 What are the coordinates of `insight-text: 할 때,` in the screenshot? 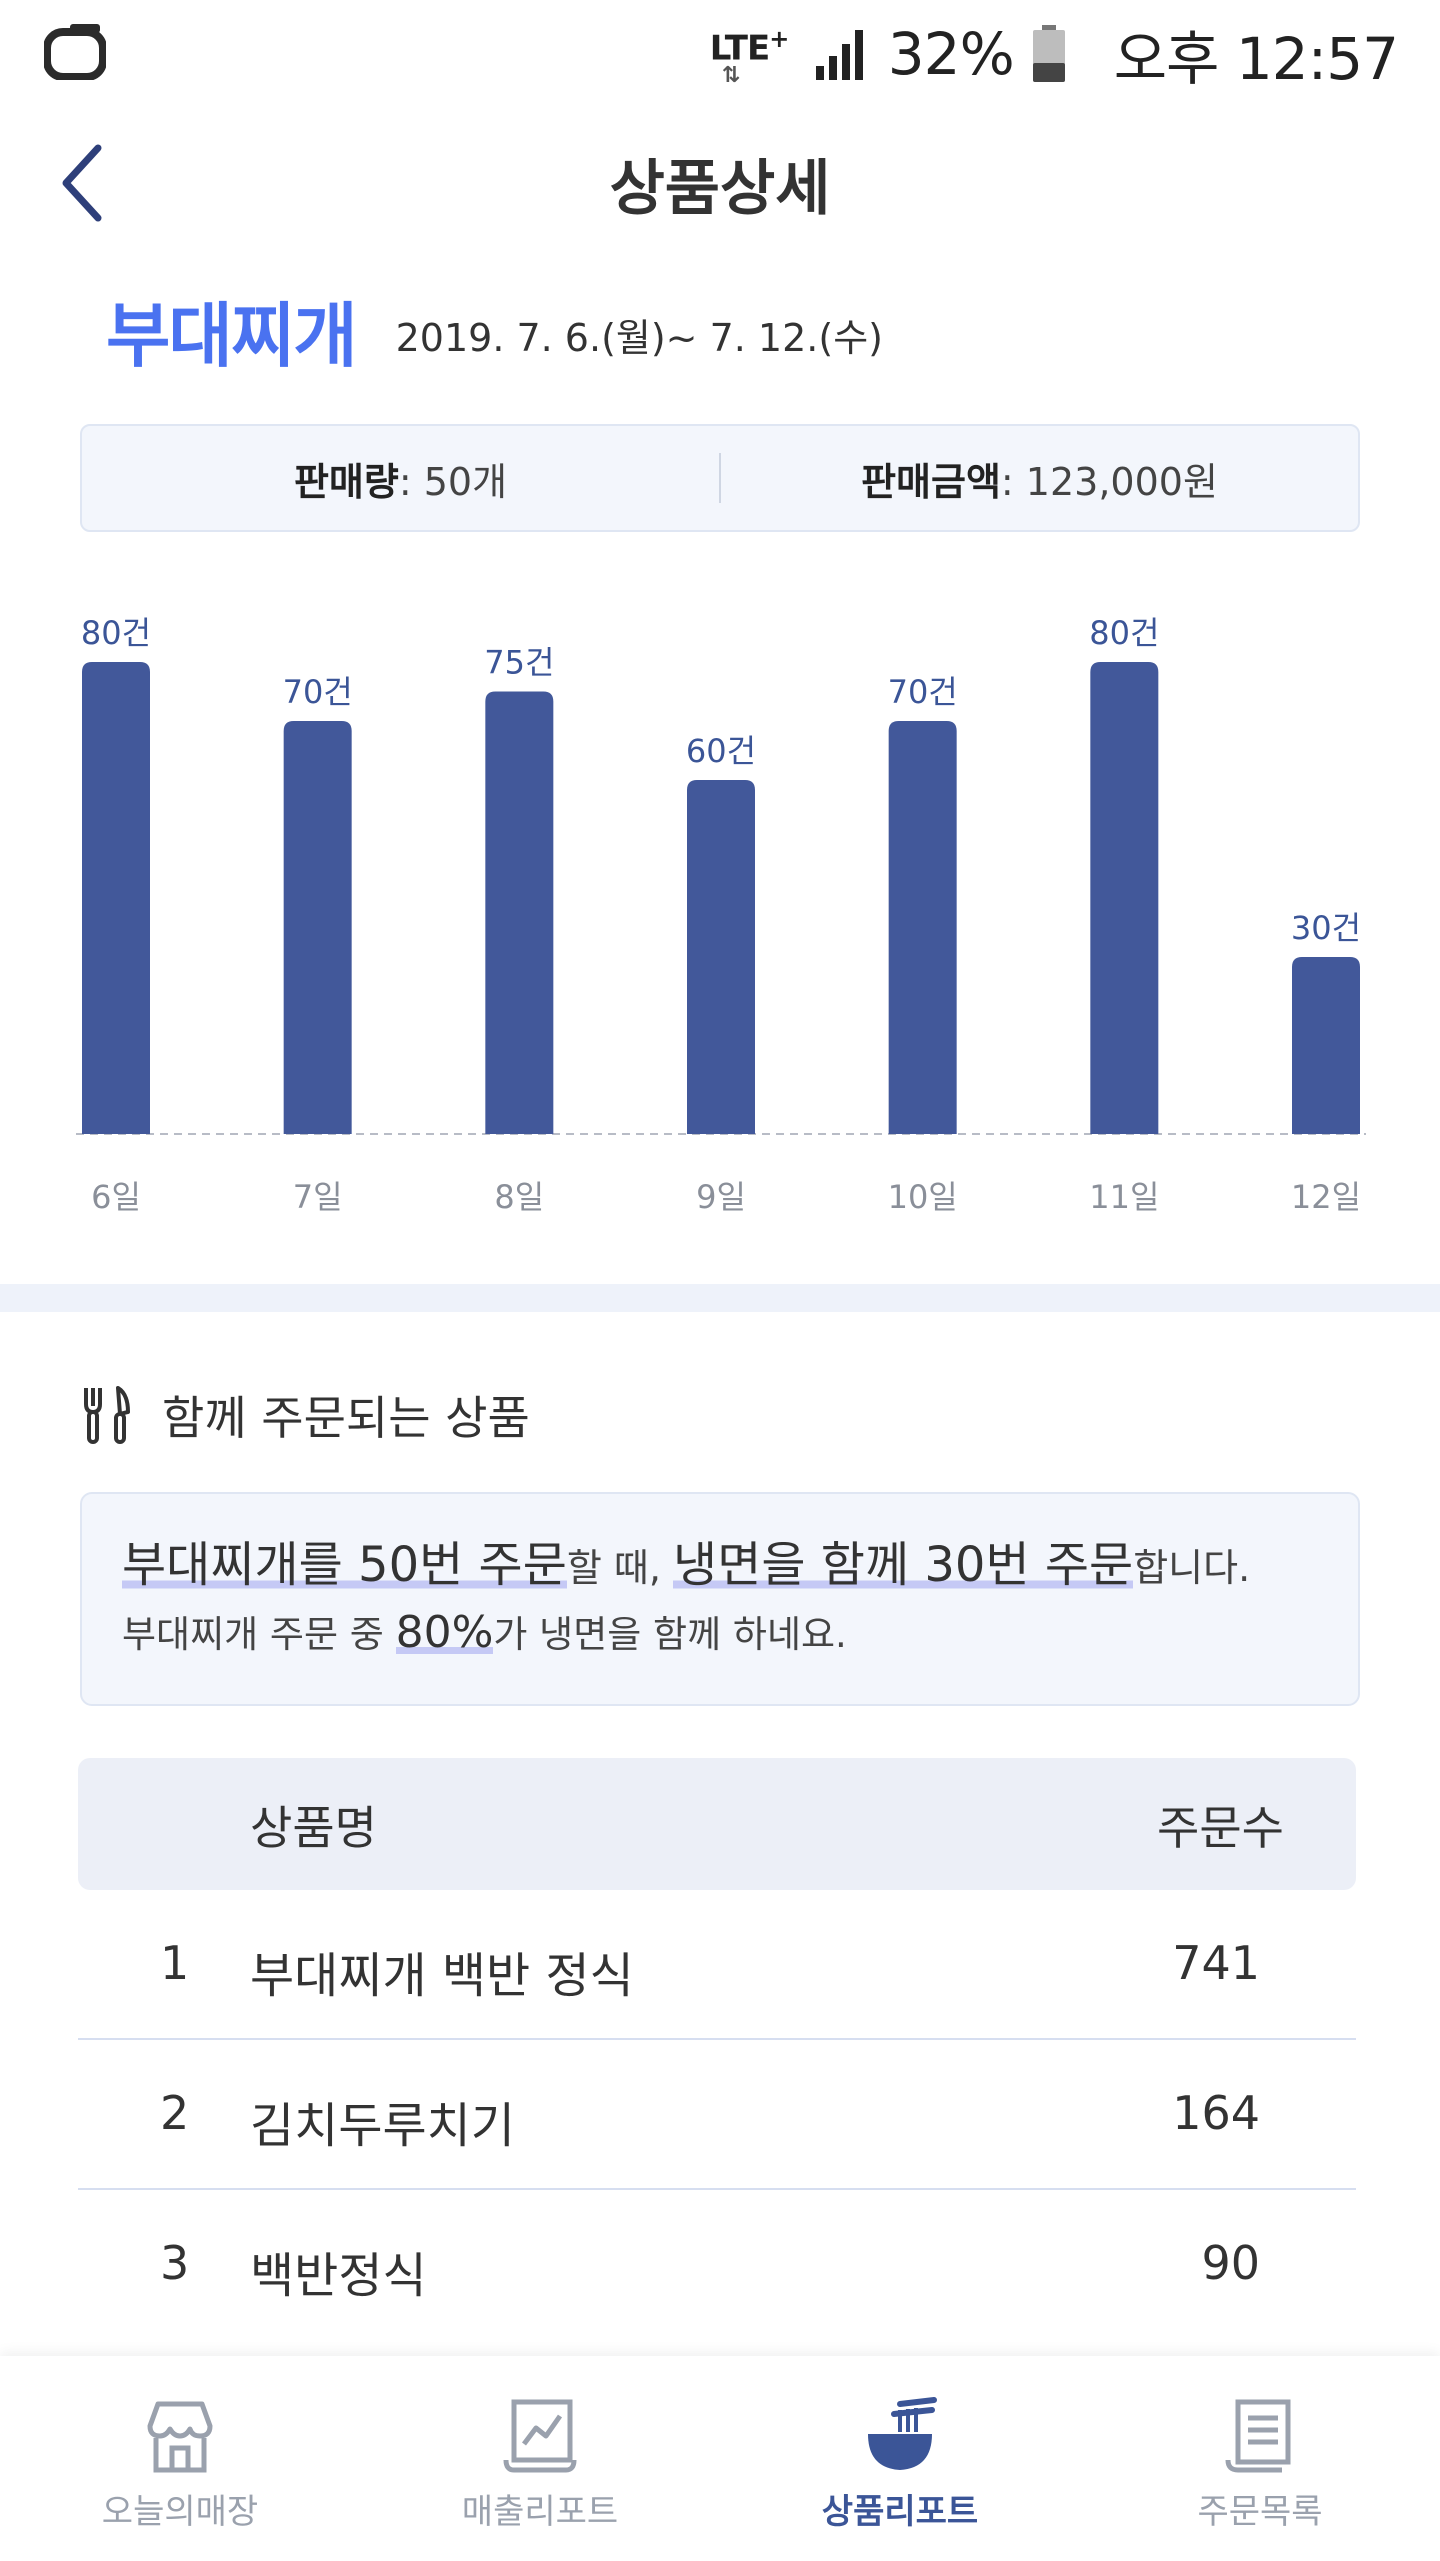 It's located at (620, 1568).